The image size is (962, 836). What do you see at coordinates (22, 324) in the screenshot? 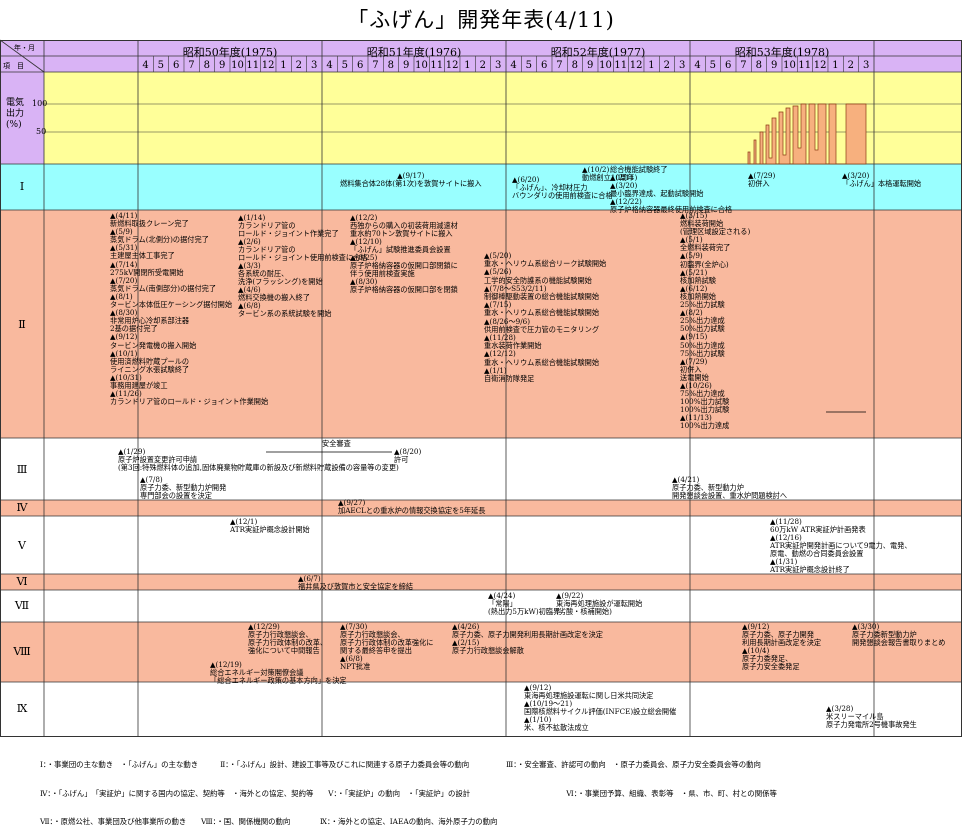
I see `row-label-II: Ⅱ` at bounding box center [22, 324].